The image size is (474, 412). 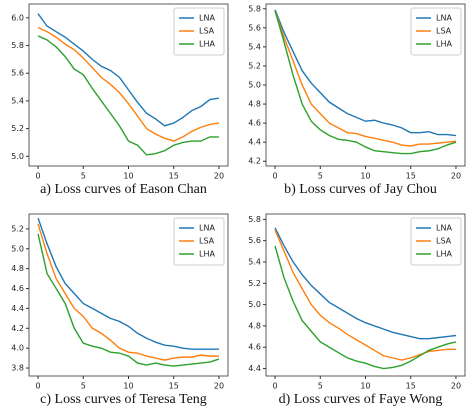 I want to click on y-tick-label: 3.8, so click(x=17, y=368).